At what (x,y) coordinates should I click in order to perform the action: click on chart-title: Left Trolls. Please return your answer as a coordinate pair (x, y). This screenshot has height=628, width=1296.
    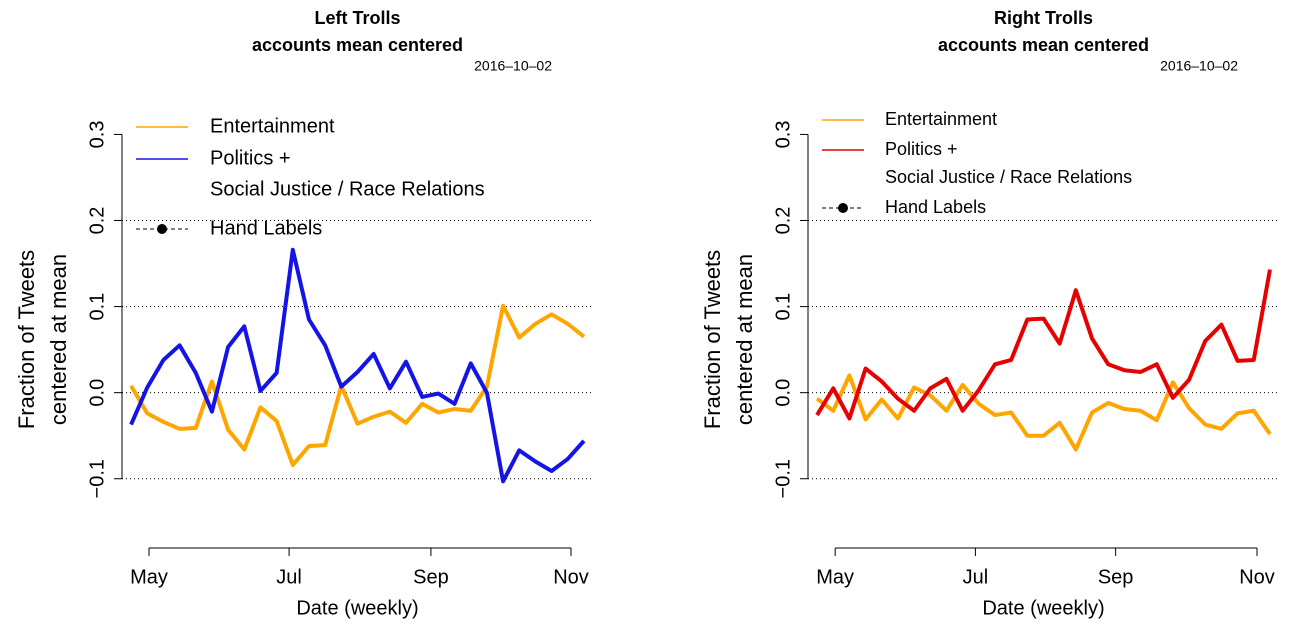
    Looking at the image, I should click on (357, 18).